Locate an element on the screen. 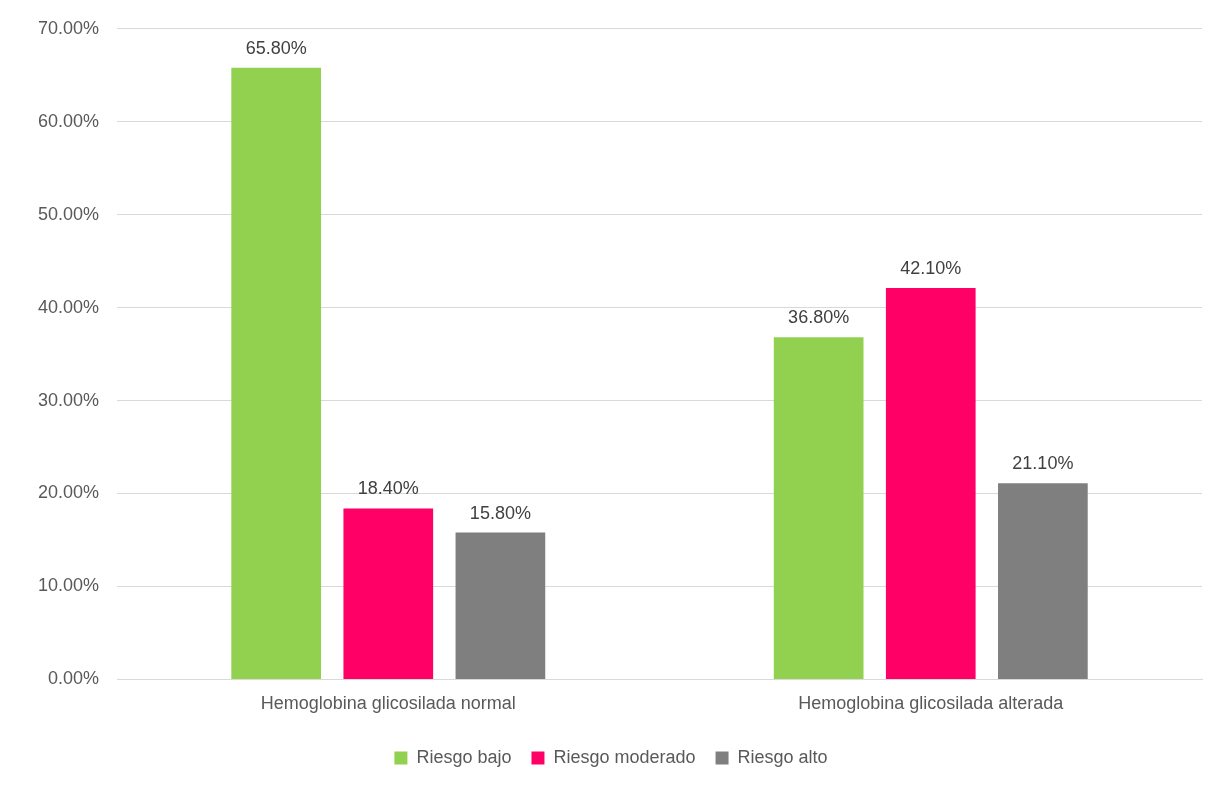 The width and height of the screenshot is (1217, 787). y-tick-label: 30.00% is located at coordinates (68, 399).